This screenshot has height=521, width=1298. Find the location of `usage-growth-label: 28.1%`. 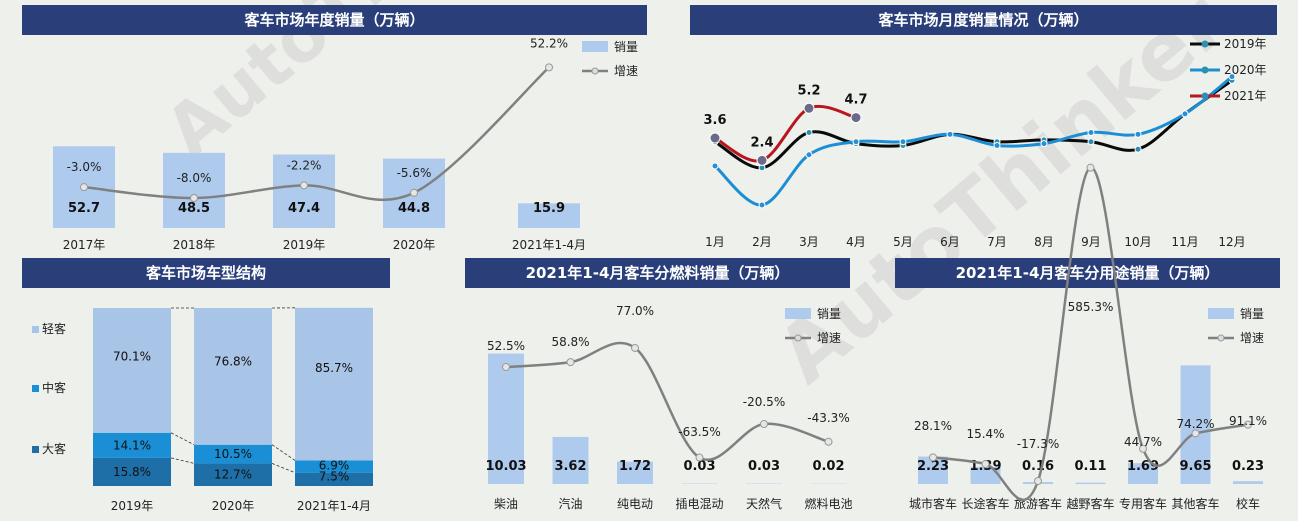

usage-growth-label: 28.1% is located at coordinates (933, 426).